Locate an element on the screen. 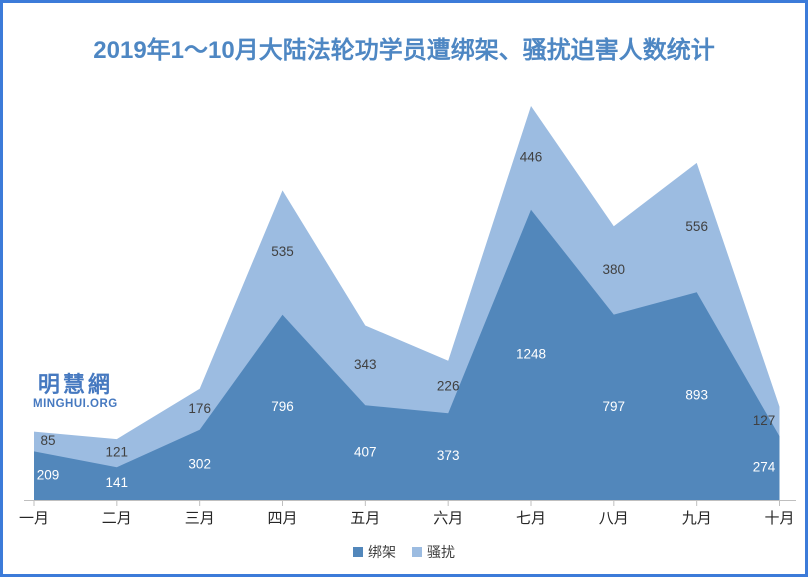 Image resolution: width=808 pixels, height=577 pixels. legend-label: 骚扰 is located at coordinates (441, 552).